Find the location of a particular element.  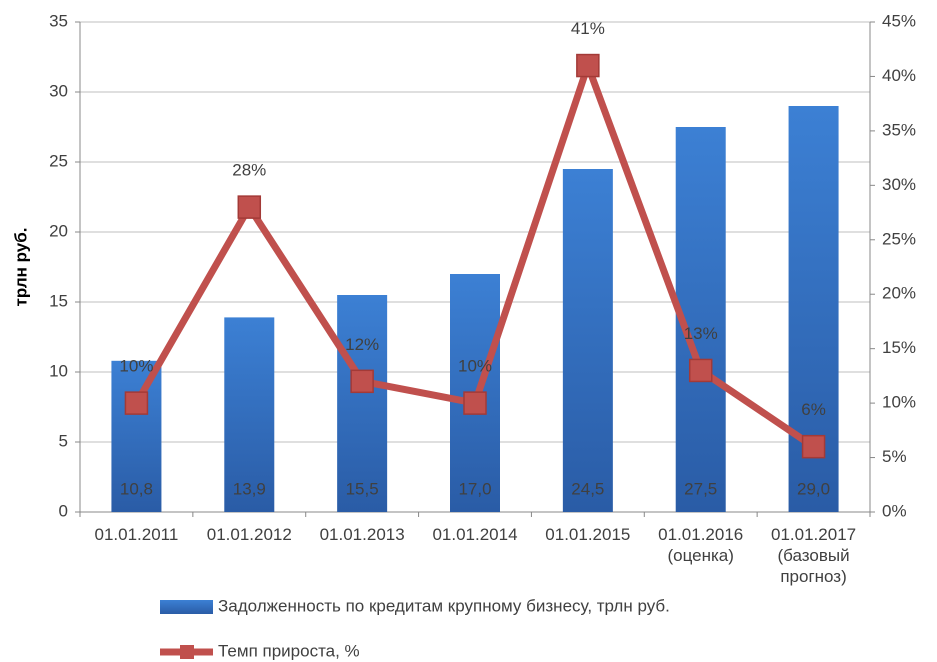

x-tick-label: 01.01.2015 is located at coordinates (588, 534).